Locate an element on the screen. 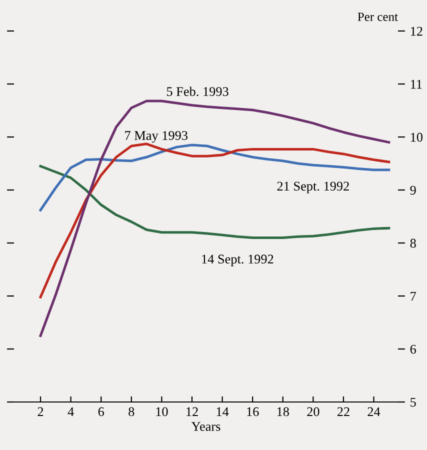 The image size is (427, 450). y-tick-label: 12 is located at coordinates (416, 31).